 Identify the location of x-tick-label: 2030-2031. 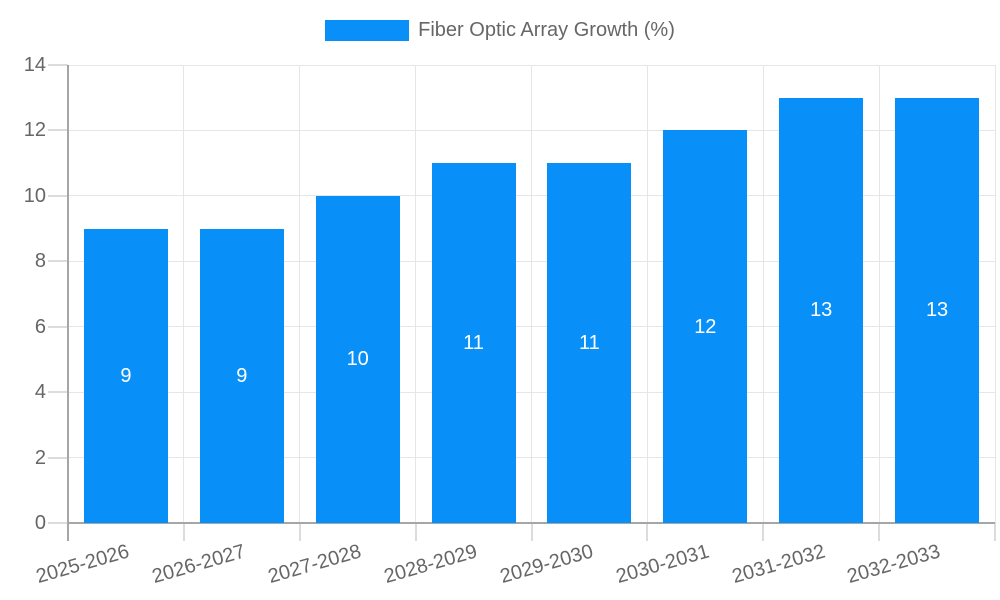
(662, 564).